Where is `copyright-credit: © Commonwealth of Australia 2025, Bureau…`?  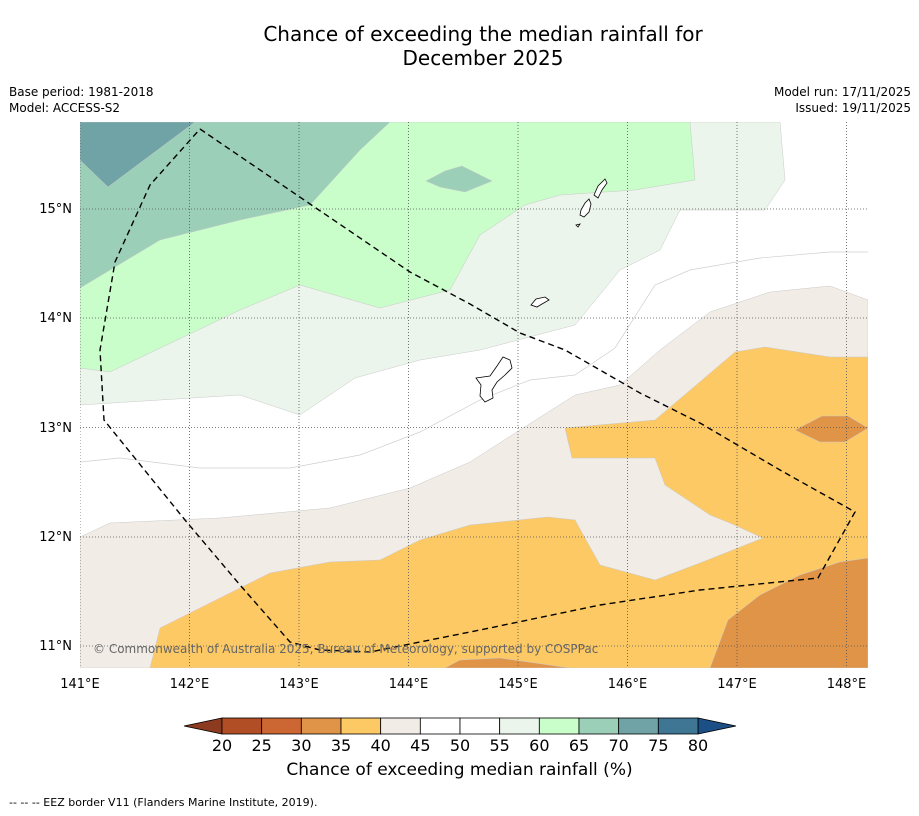
copyright-credit: © Commonwealth of Australia 2025, Bureau… is located at coordinates (345, 649).